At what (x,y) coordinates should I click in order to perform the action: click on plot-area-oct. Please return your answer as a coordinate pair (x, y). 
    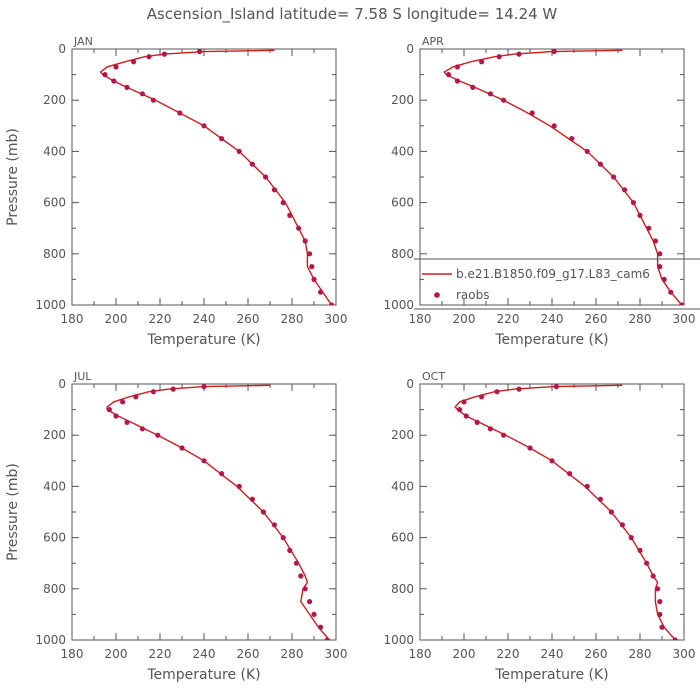
    Looking at the image, I should click on (566, 512).